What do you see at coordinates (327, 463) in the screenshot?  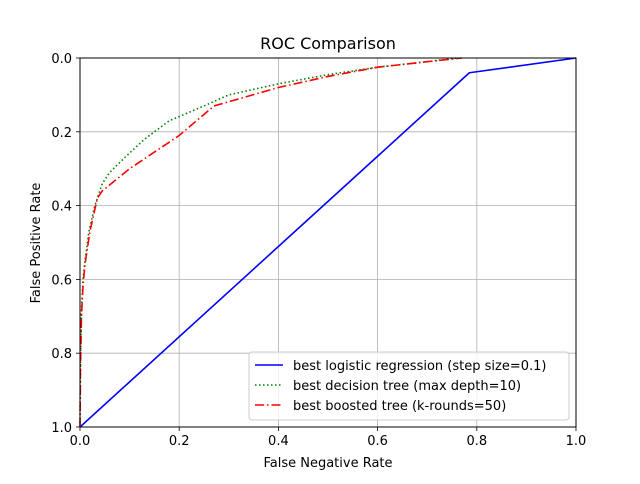 I see `x-axis-label: False Negative Rate` at bounding box center [327, 463].